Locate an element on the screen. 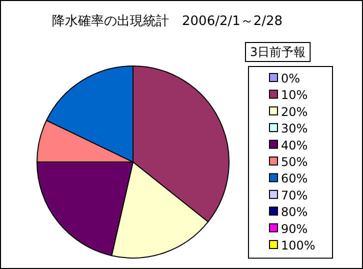 Image resolution: width=363 pixels, height=269 pixels. legend-label: 100% is located at coordinates (298, 245).